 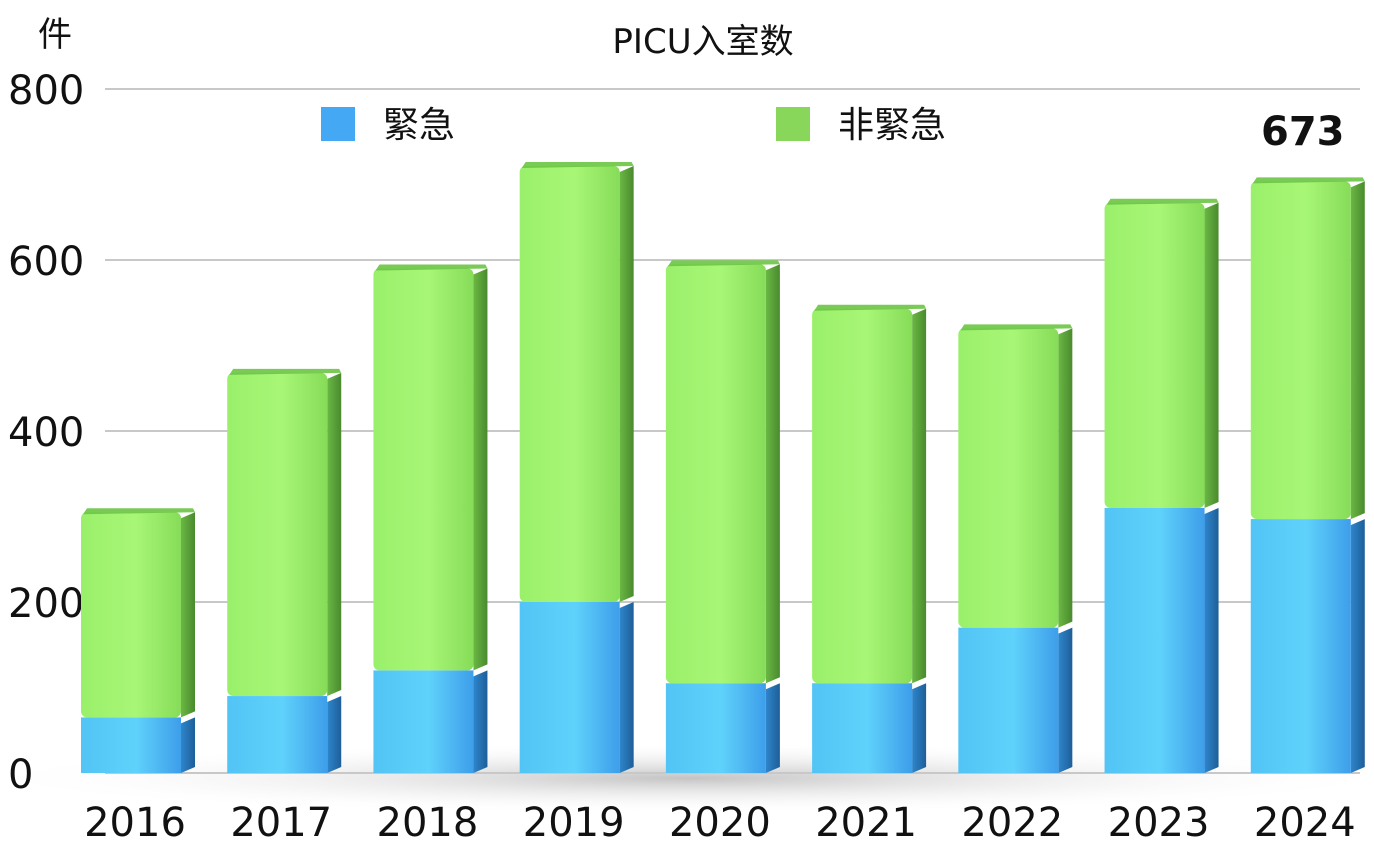 What do you see at coordinates (577, 164) in the screenshot?
I see `bar-top-cap-2019` at bounding box center [577, 164].